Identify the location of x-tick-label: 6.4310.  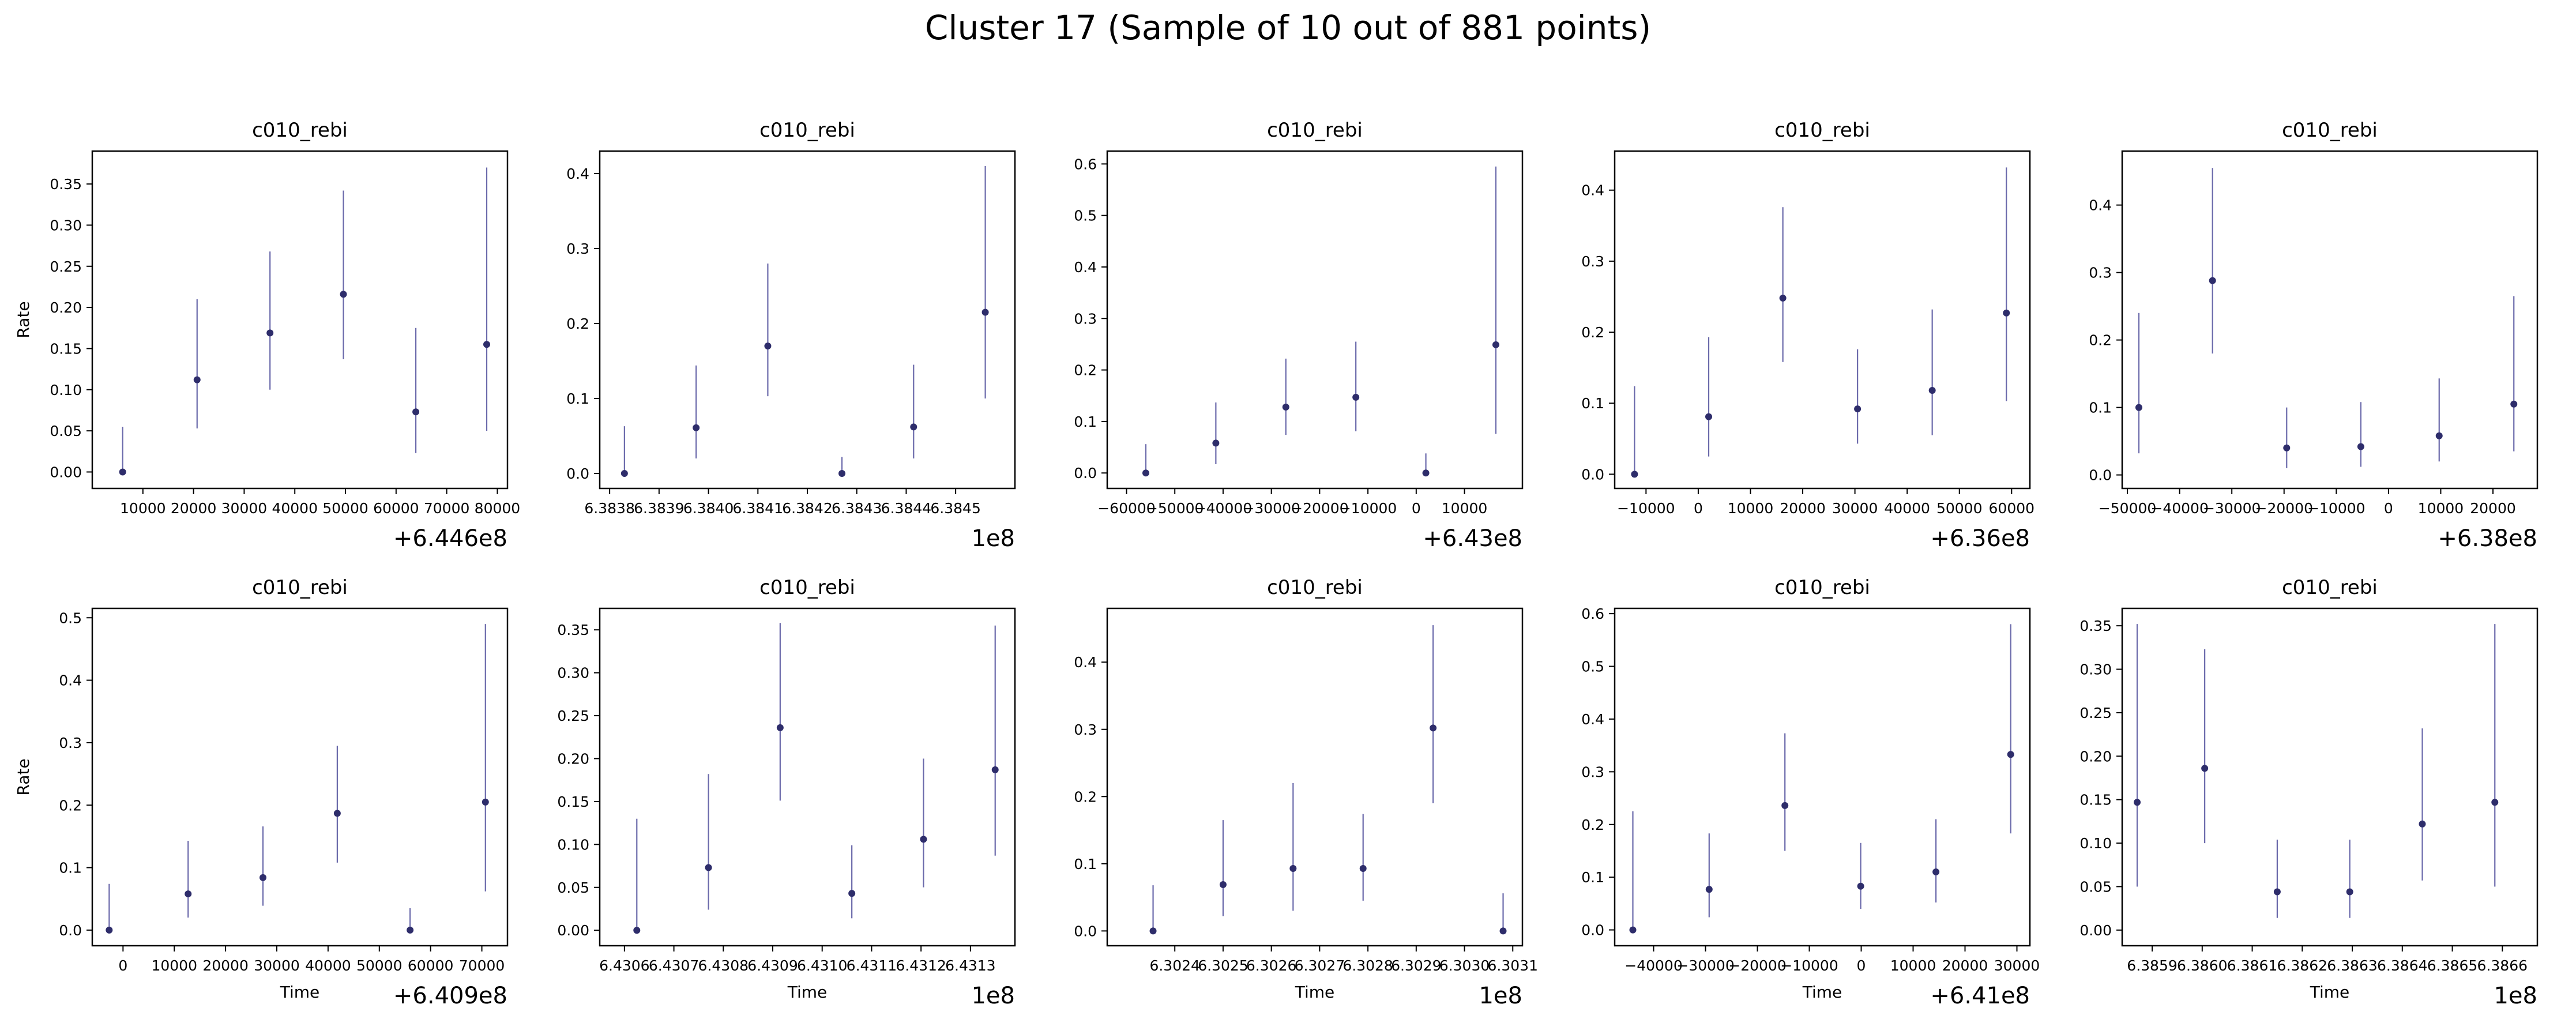
(822, 965).